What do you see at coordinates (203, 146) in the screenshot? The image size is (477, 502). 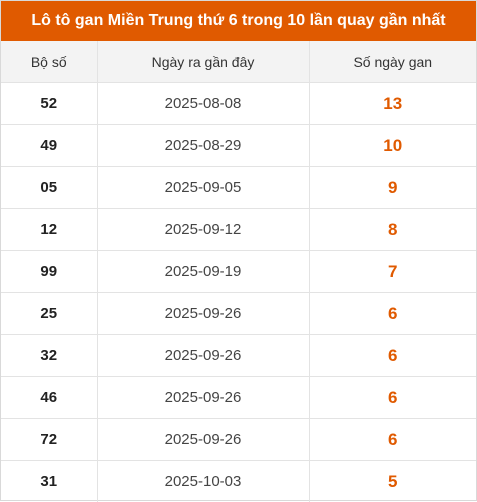 I see `cell-date: 2025-08-29` at bounding box center [203, 146].